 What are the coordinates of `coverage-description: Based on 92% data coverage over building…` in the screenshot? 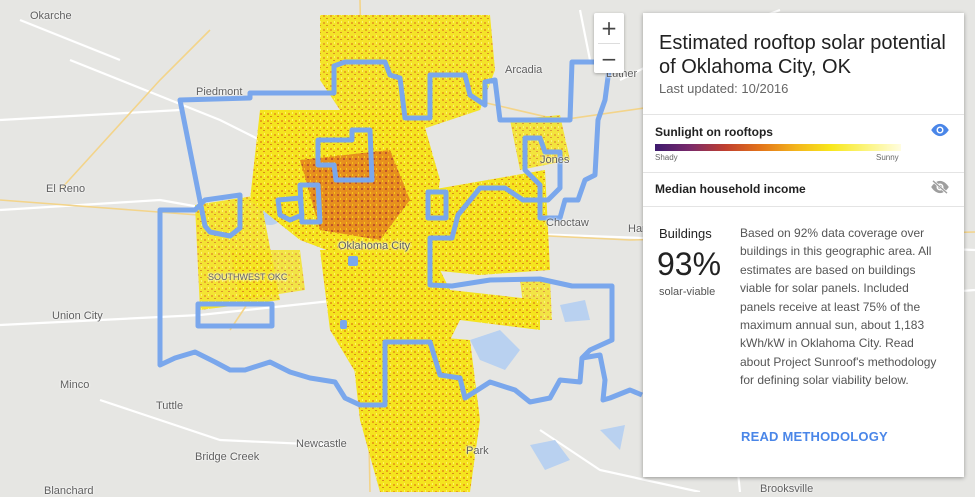 It's located at (838, 307).